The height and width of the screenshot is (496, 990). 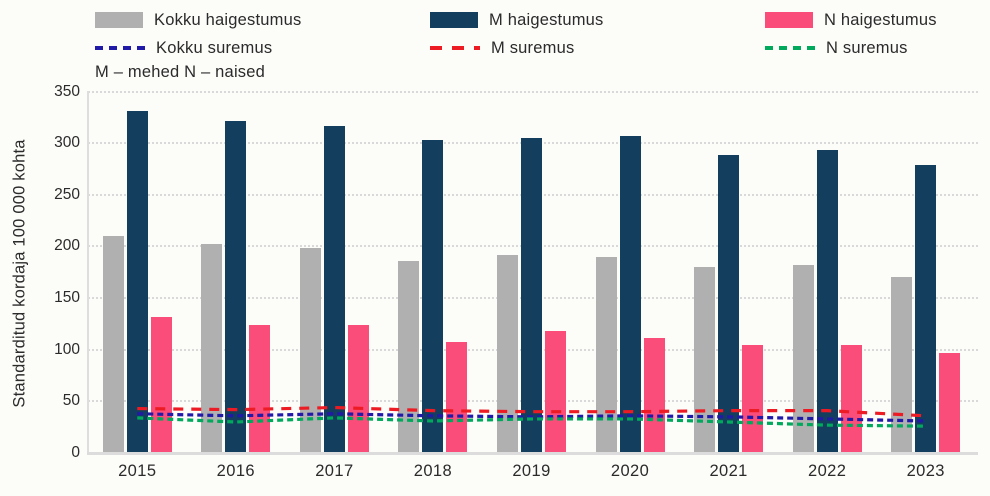 I want to click on legend-label: N suremus, so click(x=867, y=47).